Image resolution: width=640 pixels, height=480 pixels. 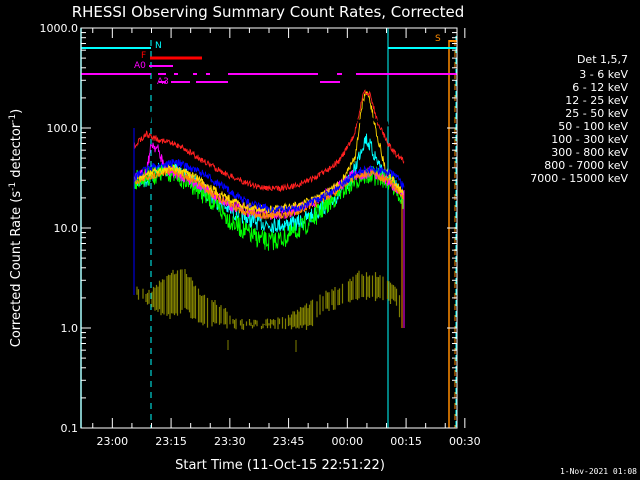 I want to click on flag-label: A0, so click(x=140, y=66).